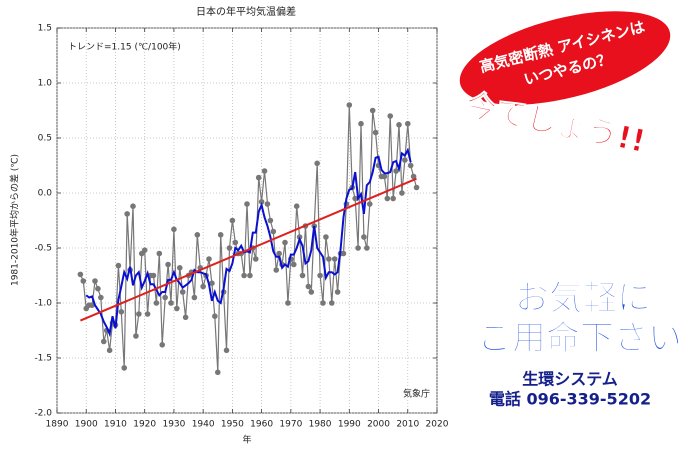 Image resolution: width=689 pixels, height=450 pixels. I want to click on x-tick-label: 1950, so click(232, 425).